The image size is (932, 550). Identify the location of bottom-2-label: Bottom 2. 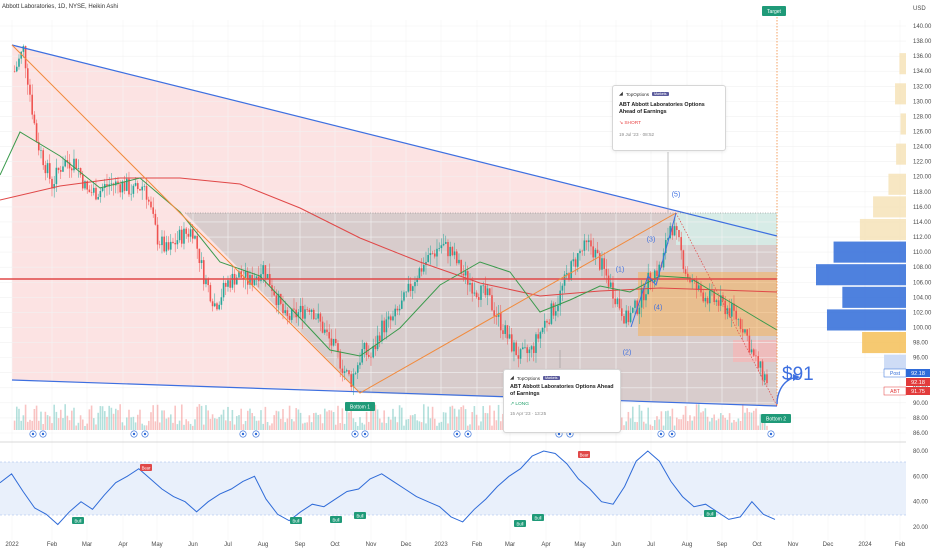
(776, 420).